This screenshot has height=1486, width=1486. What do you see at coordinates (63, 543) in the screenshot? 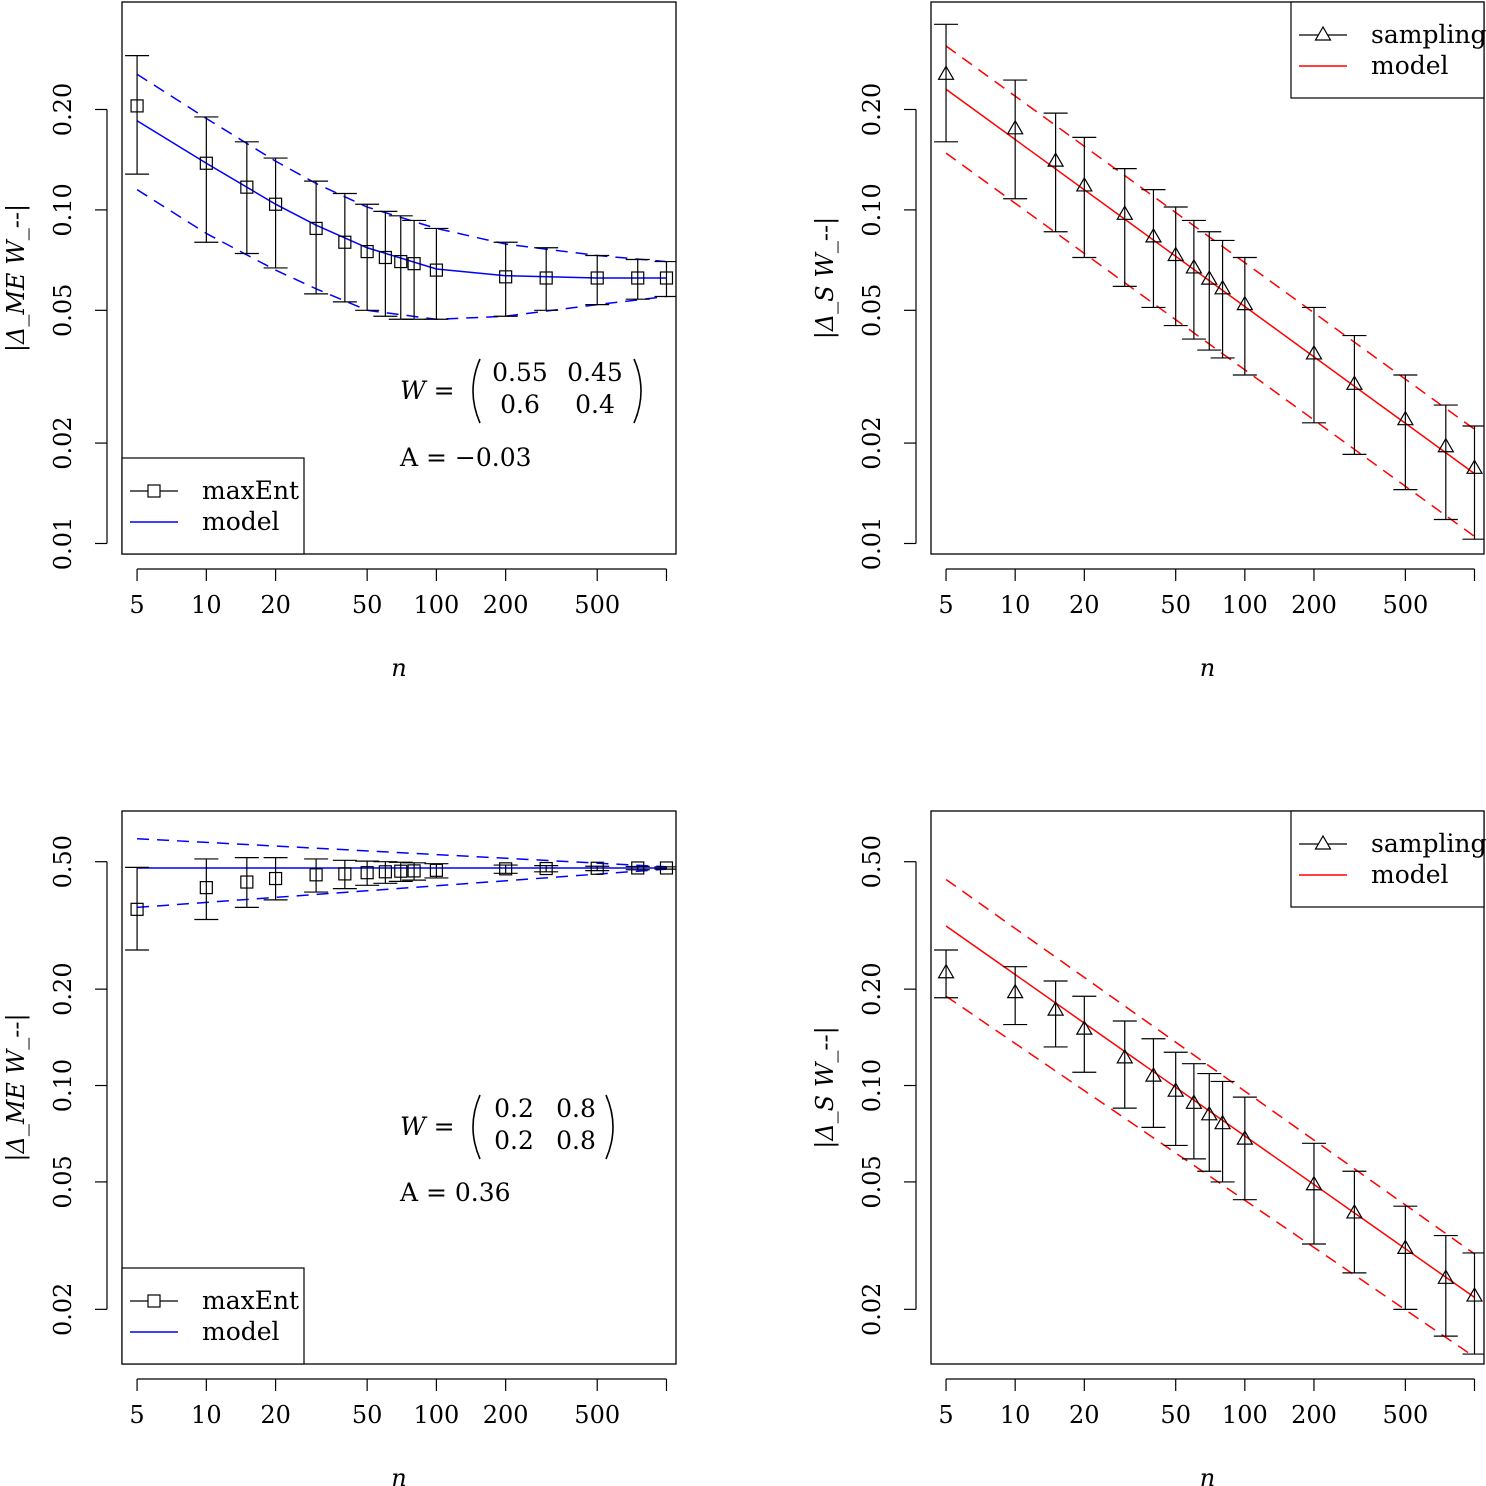
I see `y-tick-label: 0.01` at bounding box center [63, 543].